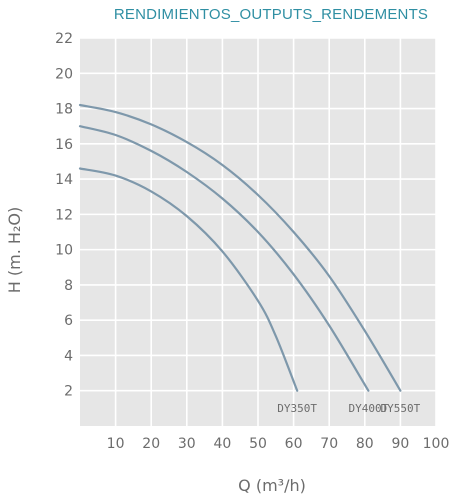 The width and height of the screenshot is (462, 501). What do you see at coordinates (368, 408) in the screenshot?
I see `series-label-dy400t: DY400T` at bounding box center [368, 408].